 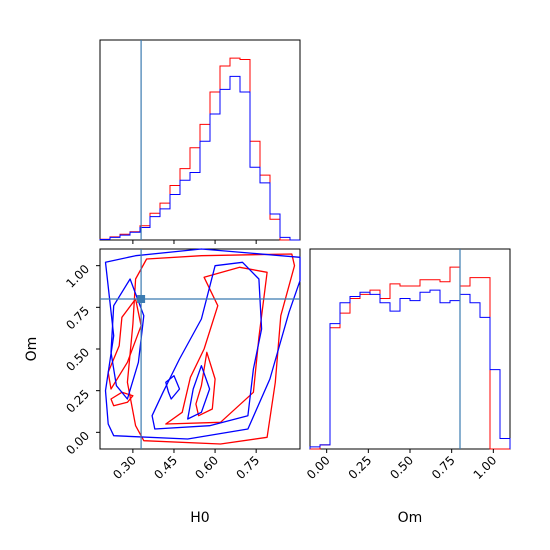 What do you see at coordinates (32, 349) in the screenshot?
I see `y-axis-label-om: Om` at bounding box center [32, 349].